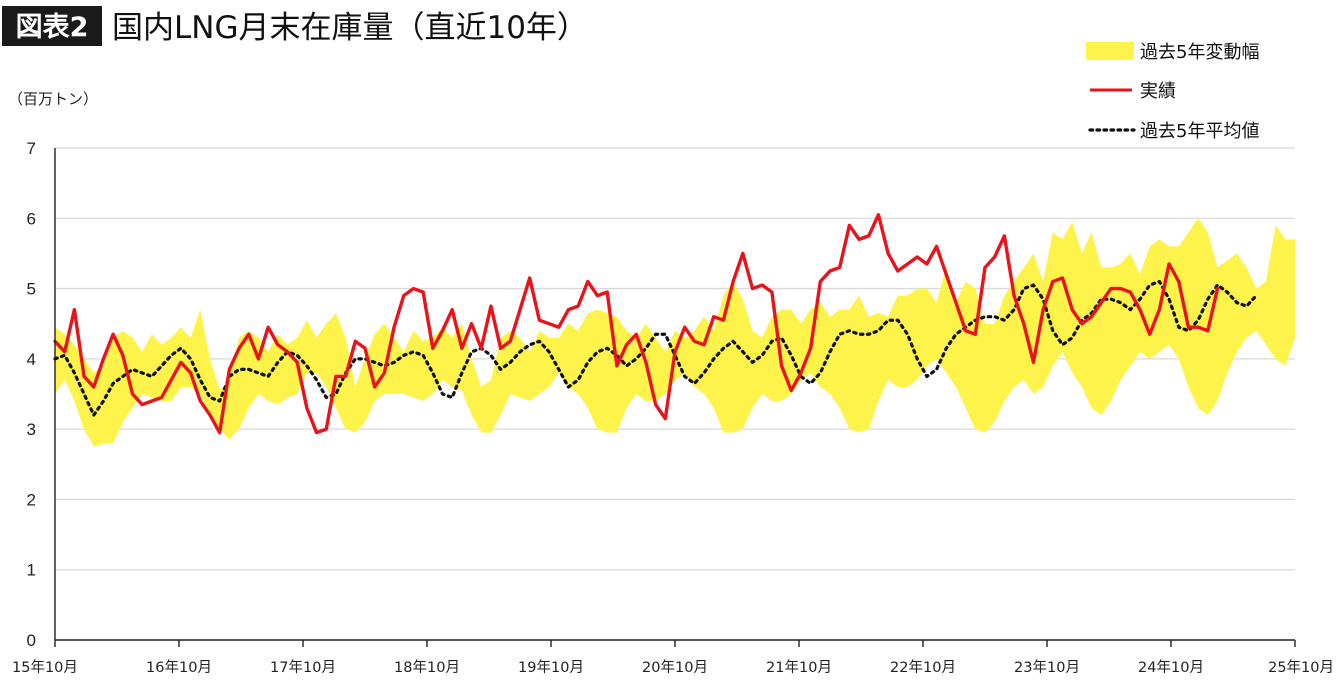 The image size is (1340, 691). Describe the element at coordinates (31, 429) in the screenshot. I see `y-tick-label: 3` at that location.